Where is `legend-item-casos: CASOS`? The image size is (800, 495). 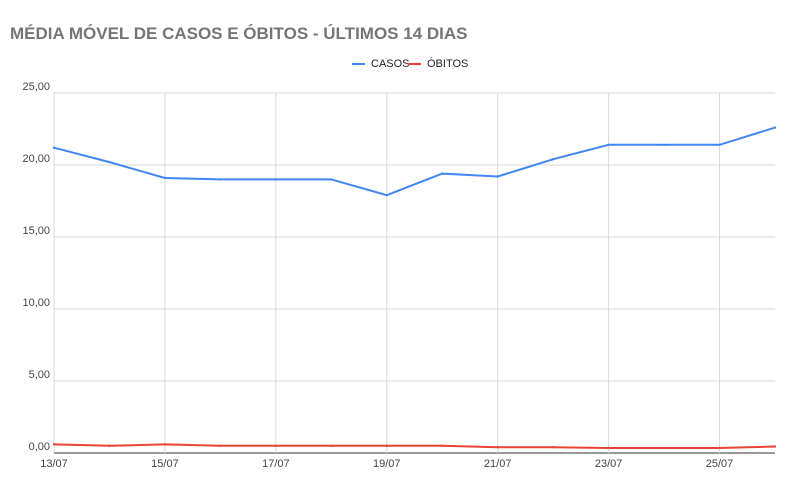
legend-item-casos: CASOS is located at coordinates (381, 64).